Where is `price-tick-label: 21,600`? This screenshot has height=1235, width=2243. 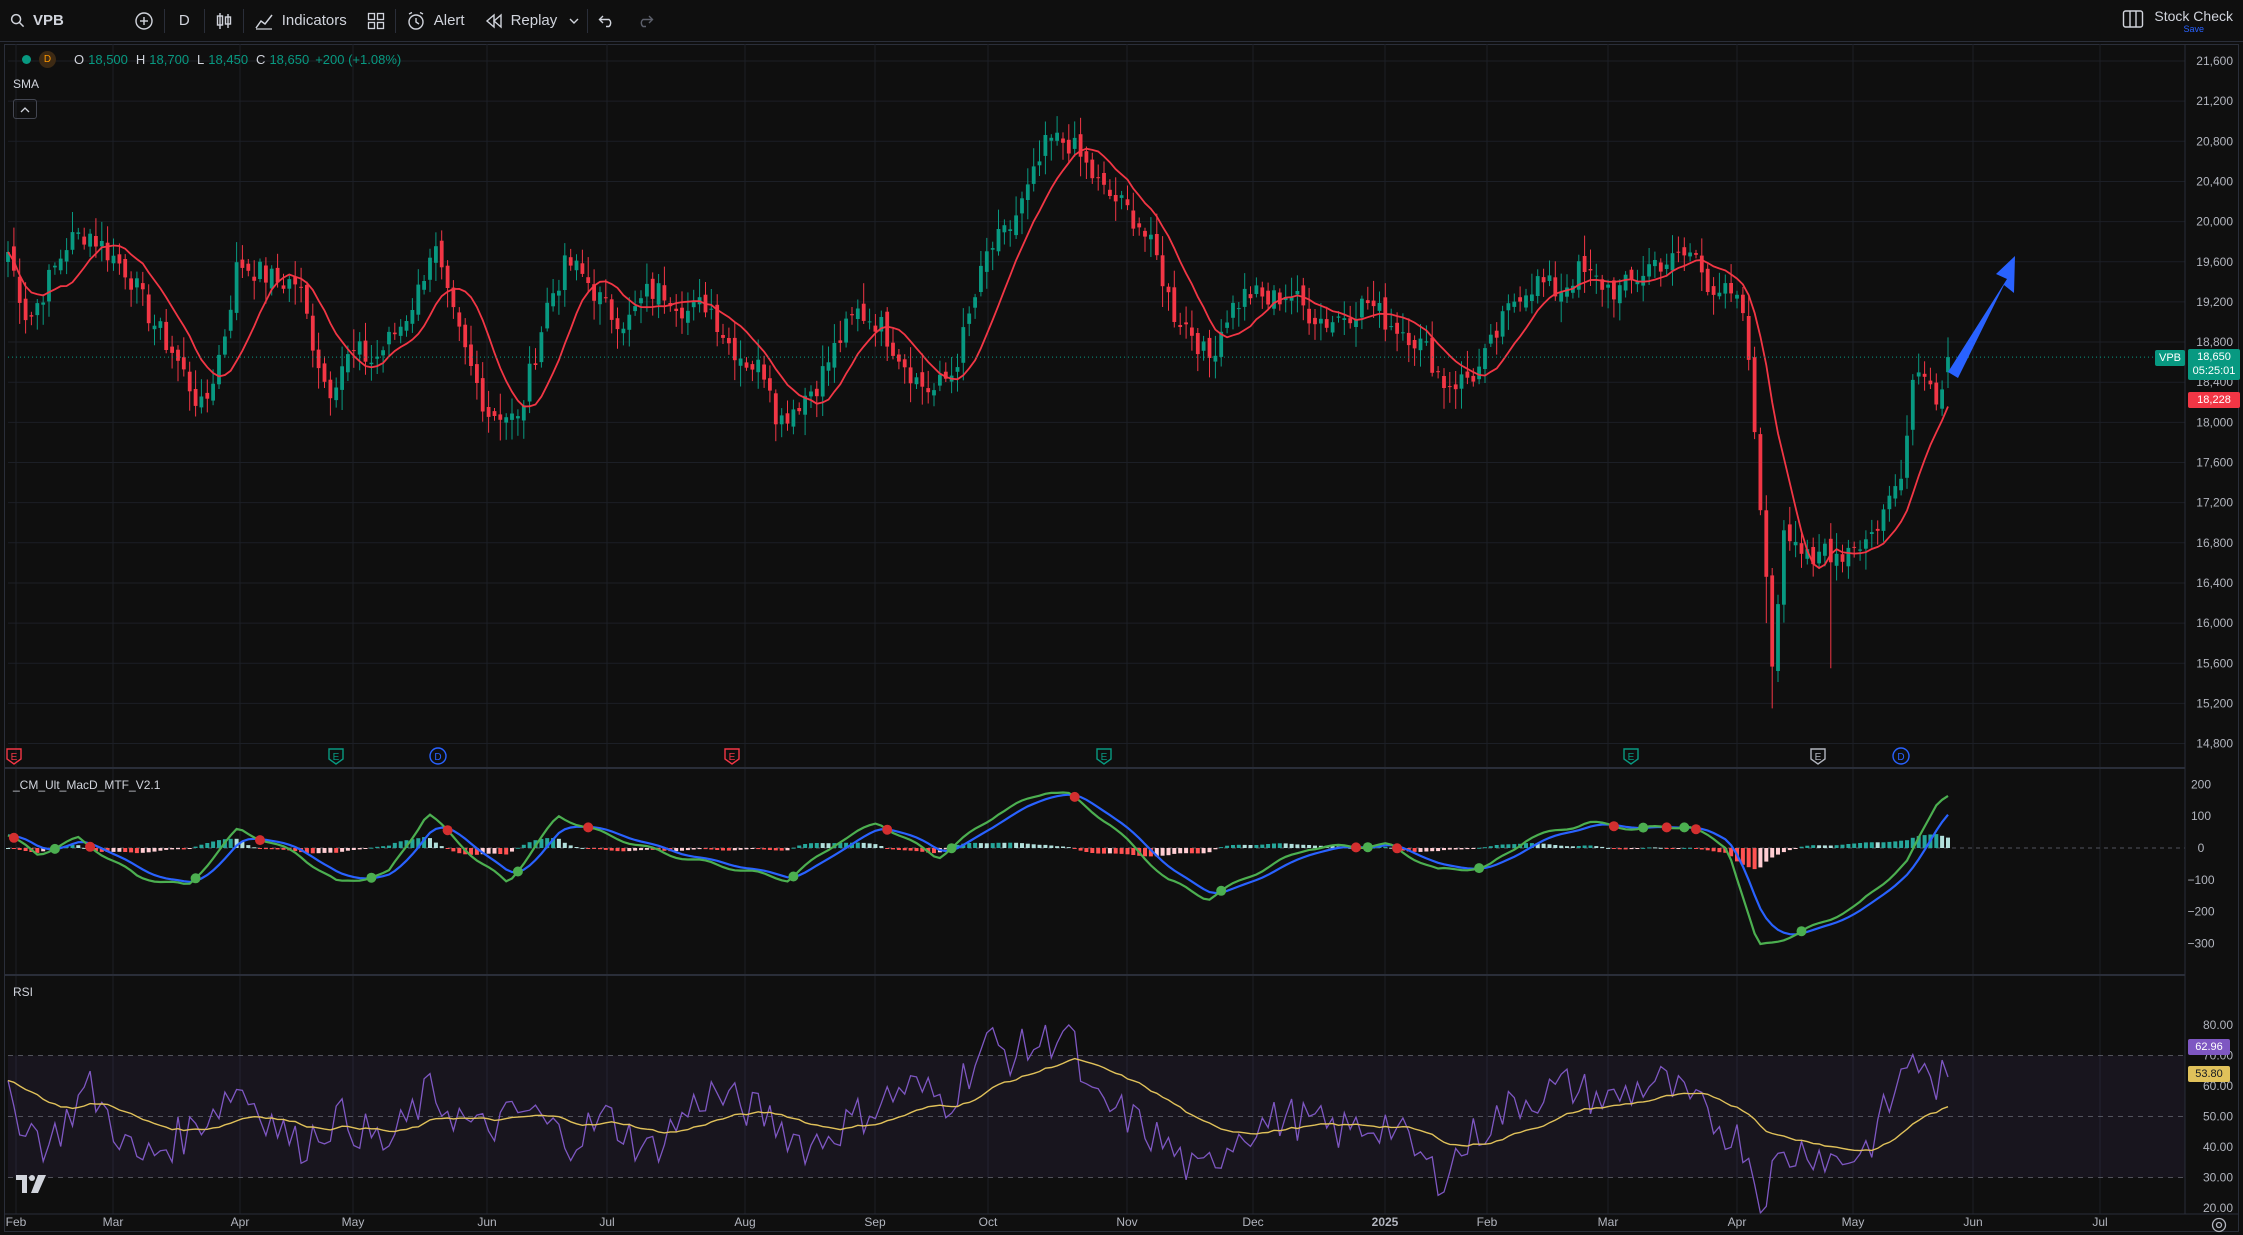
price-tick-label: 21,600 is located at coordinates (2214, 61).